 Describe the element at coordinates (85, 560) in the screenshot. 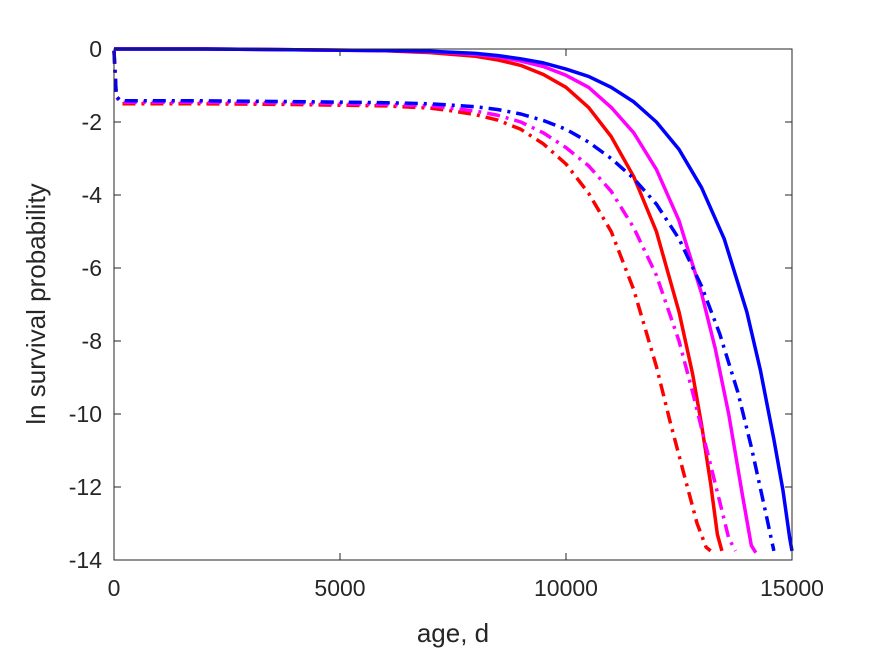

I see `y-tick-label: -14` at that location.